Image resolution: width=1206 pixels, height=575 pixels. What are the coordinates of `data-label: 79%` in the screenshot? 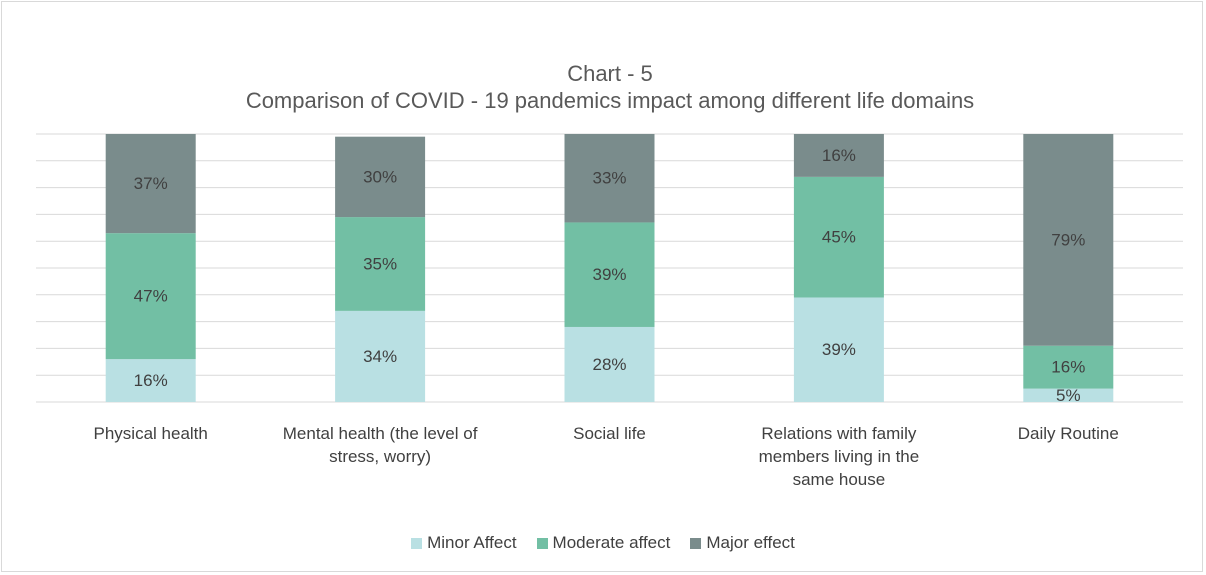 It's located at (1068, 239).